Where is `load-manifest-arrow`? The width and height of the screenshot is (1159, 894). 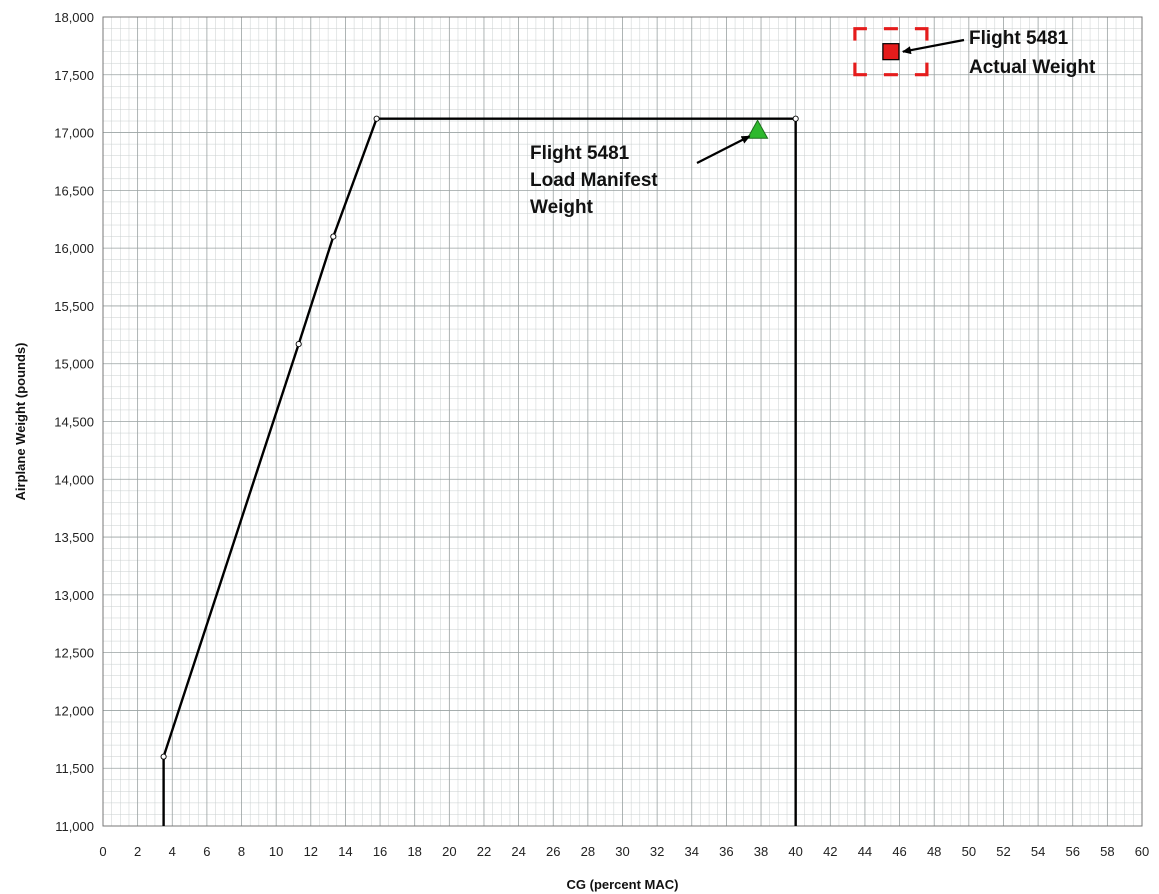
load-manifest-arrow is located at coordinates (723, 149).